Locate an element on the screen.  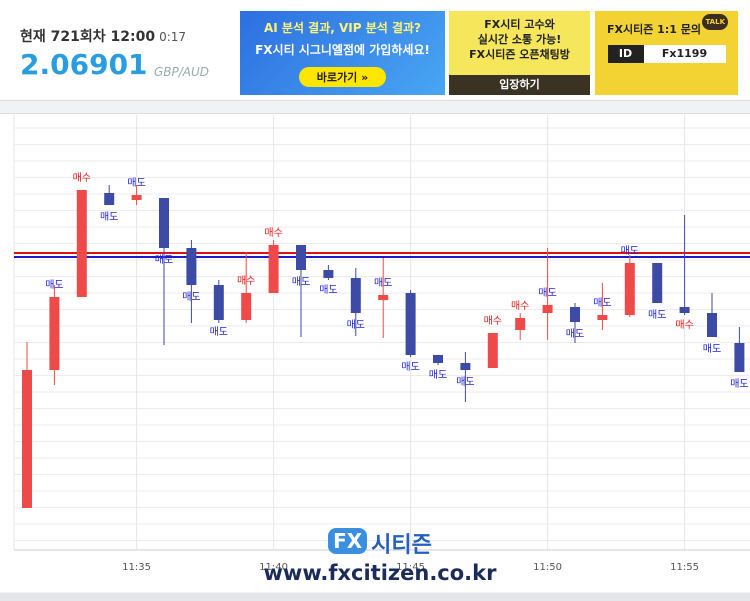
pair: GBP/AUD is located at coordinates (182, 72).